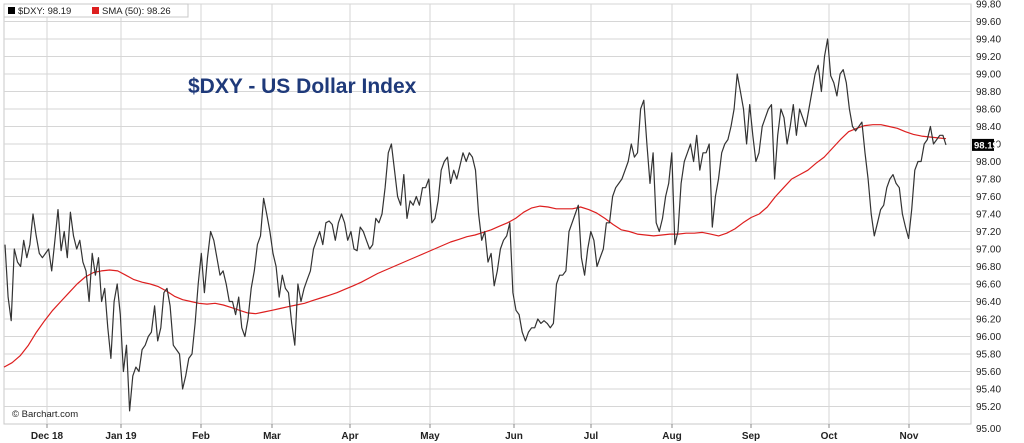 The height and width of the screenshot is (443, 1024). Describe the element at coordinates (47, 436) in the screenshot. I see `x-tick-label: Dec 18` at that location.